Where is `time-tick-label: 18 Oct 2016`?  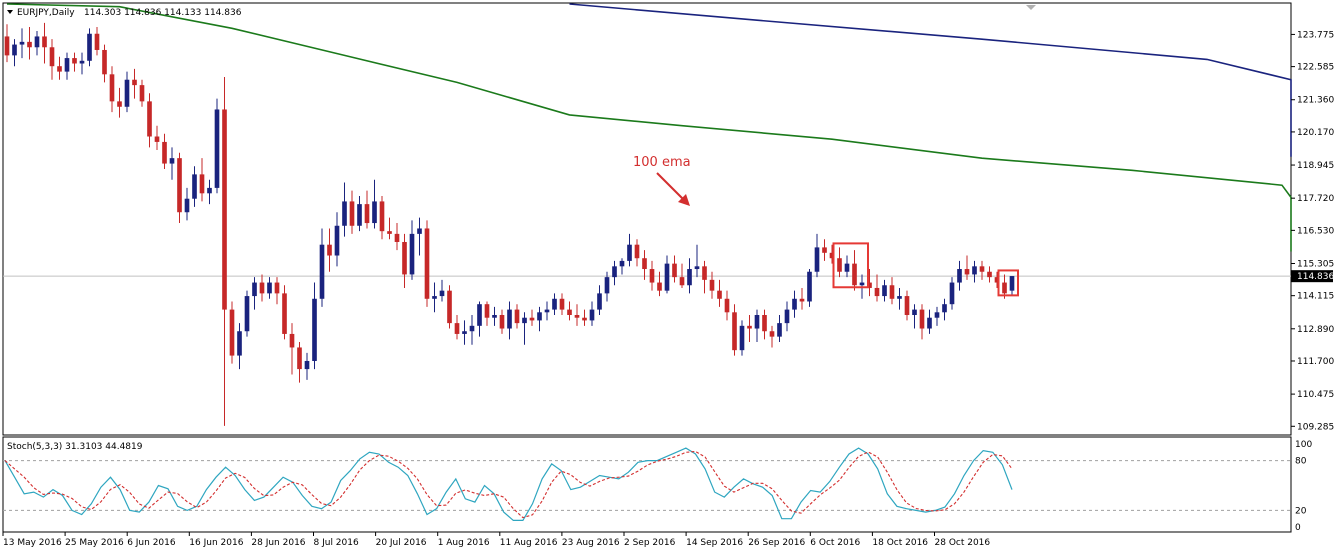 time-tick-label: 18 Oct 2016 is located at coordinates (900, 543).